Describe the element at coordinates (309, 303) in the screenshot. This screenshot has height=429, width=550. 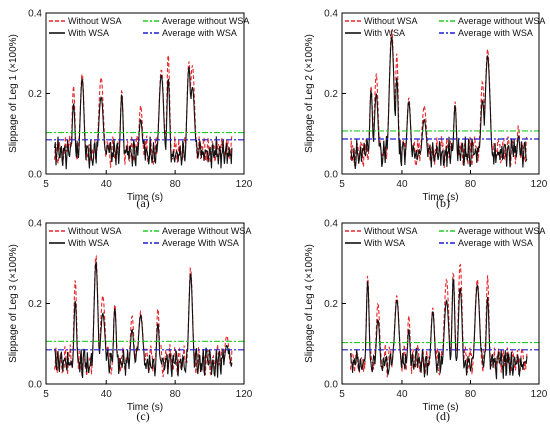
I see `y-axis-label: Slippage of Leg 4 (×100%)` at that location.